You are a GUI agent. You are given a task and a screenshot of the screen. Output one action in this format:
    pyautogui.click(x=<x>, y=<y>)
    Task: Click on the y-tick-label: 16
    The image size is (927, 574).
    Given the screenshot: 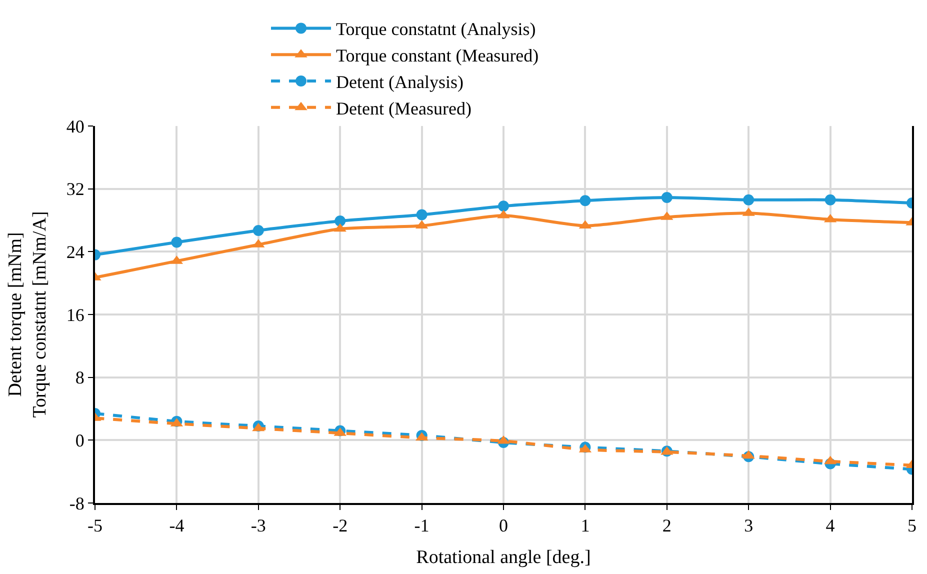 What is the action you would take?
    pyautogui.click(x=75, y=314)
    